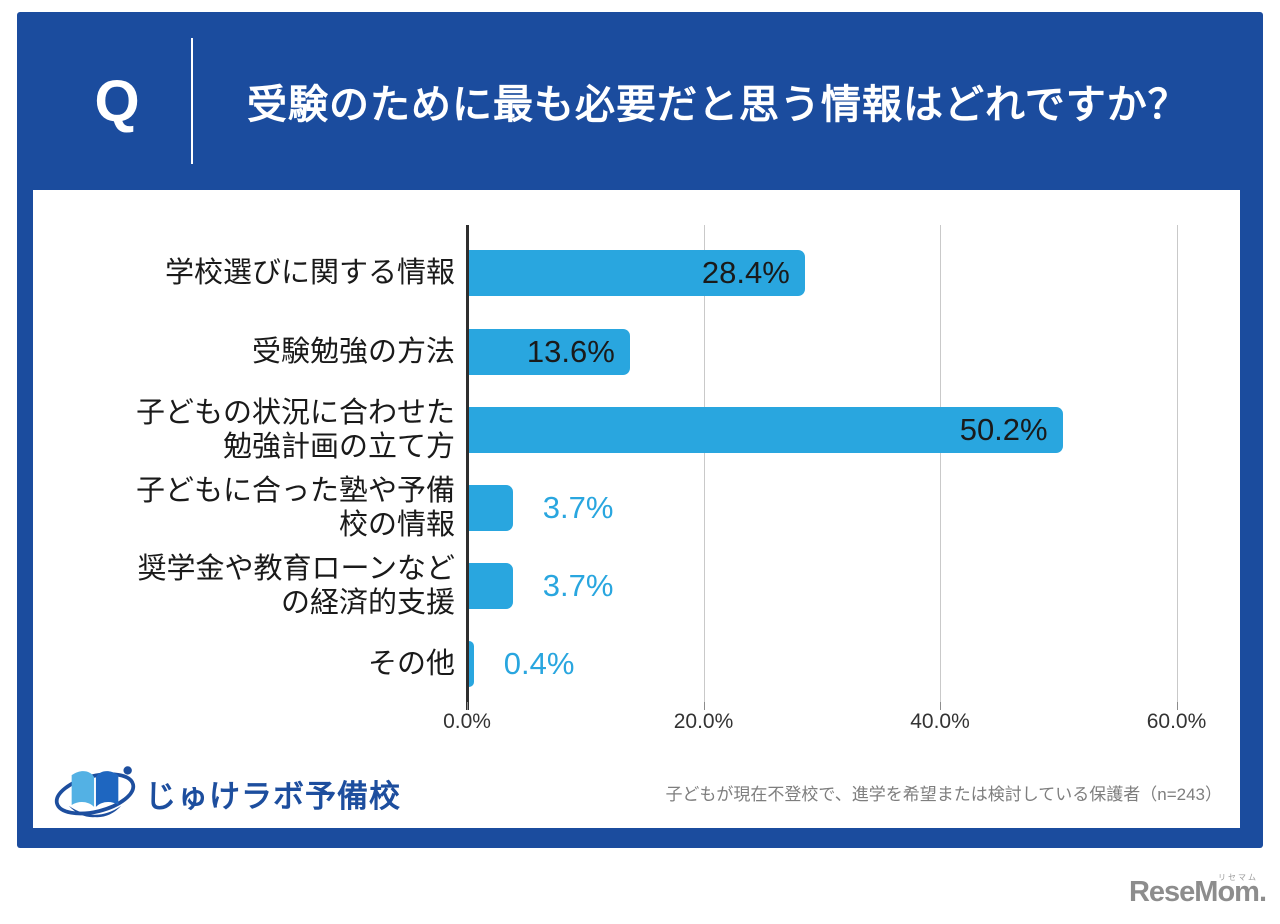  I want to click on resemom-logo: リセマム ReseMom., so click(1197, 891).